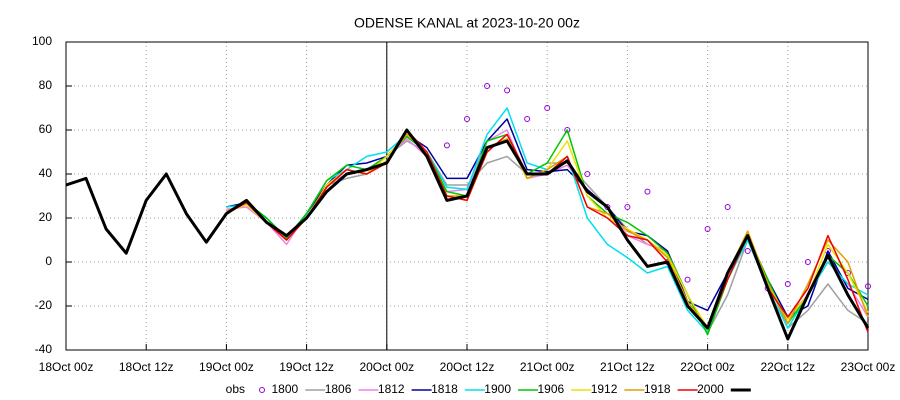  What do you see at coordinates (338, 389) in the screenshot?
I see `legend-label: 1806` at bounding box center [338, 389].